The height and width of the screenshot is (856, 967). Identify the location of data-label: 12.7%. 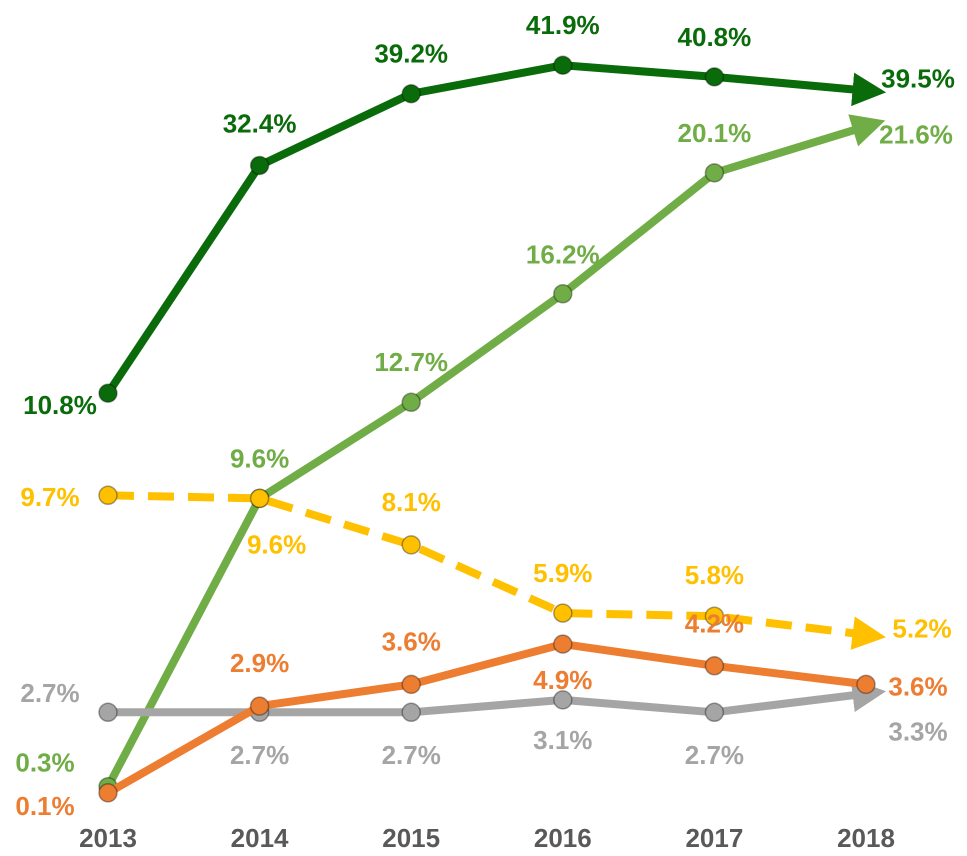
(411, 362).